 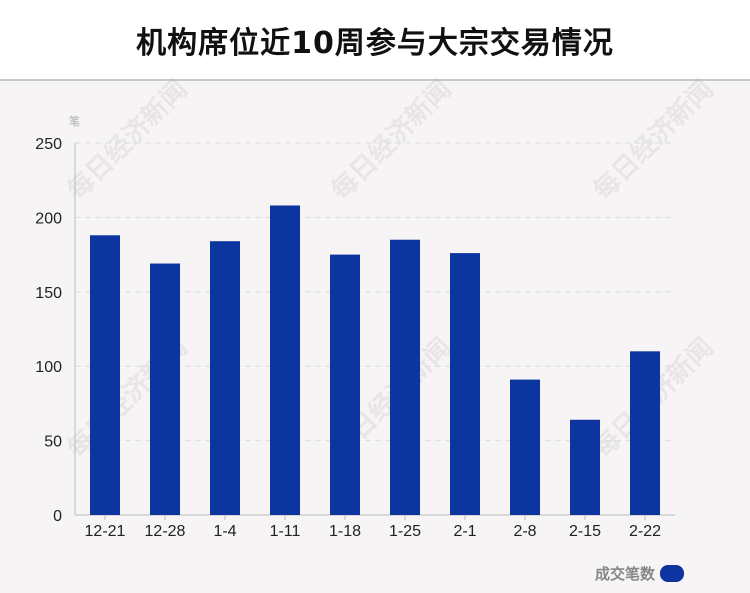 What do you see at coordinates (224, 531) in the screenshot?
I see `x-tick-label: 1-4` at bounding box center [224, 531].